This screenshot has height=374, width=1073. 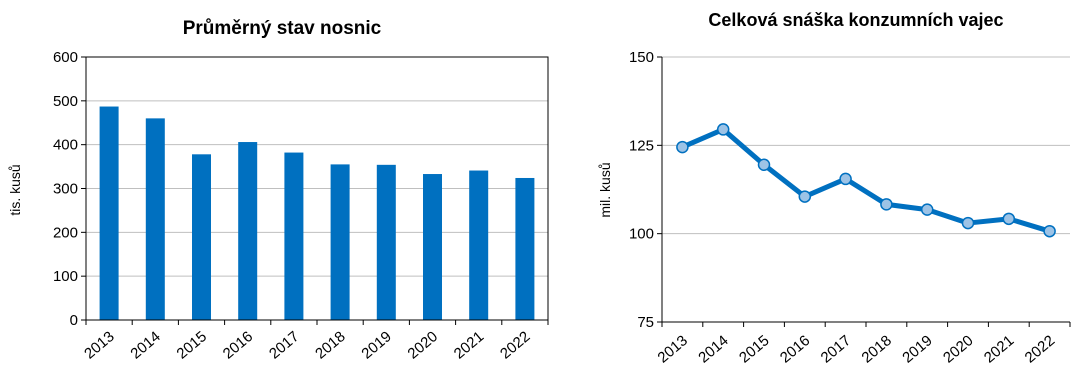 I want to click on series-line, so click(x=866, y=180).